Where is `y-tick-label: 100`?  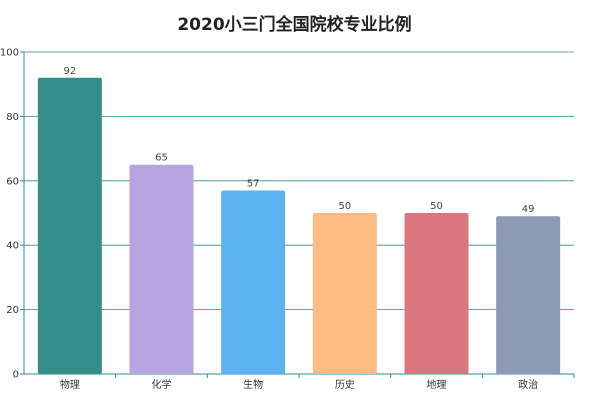
y-tick-label: 100 is located at coordinates (9, 53).